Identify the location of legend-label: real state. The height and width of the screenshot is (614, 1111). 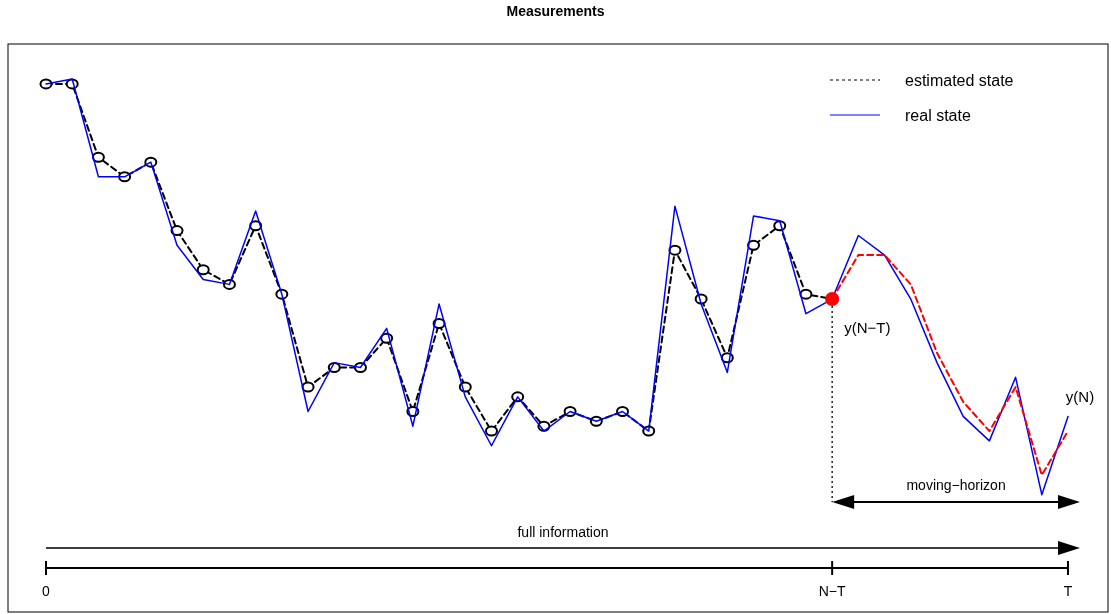
(938, 115).